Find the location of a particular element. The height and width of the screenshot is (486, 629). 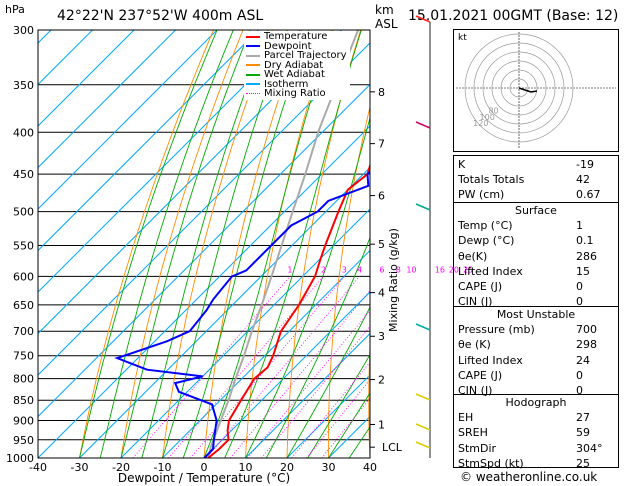

index-row: θe(K) 286 is located at coordinates (536, 256).